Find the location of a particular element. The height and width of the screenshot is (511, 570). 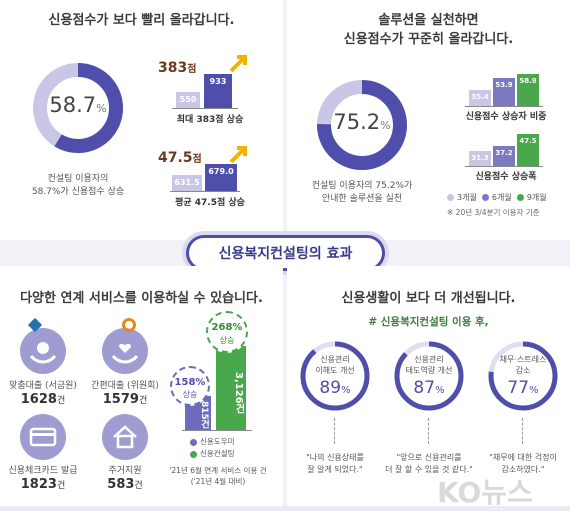

chart-note: '21년 6월 연계 서비스 이용 건 ('21년 4월 대비) is located at coordinates (218, 476).